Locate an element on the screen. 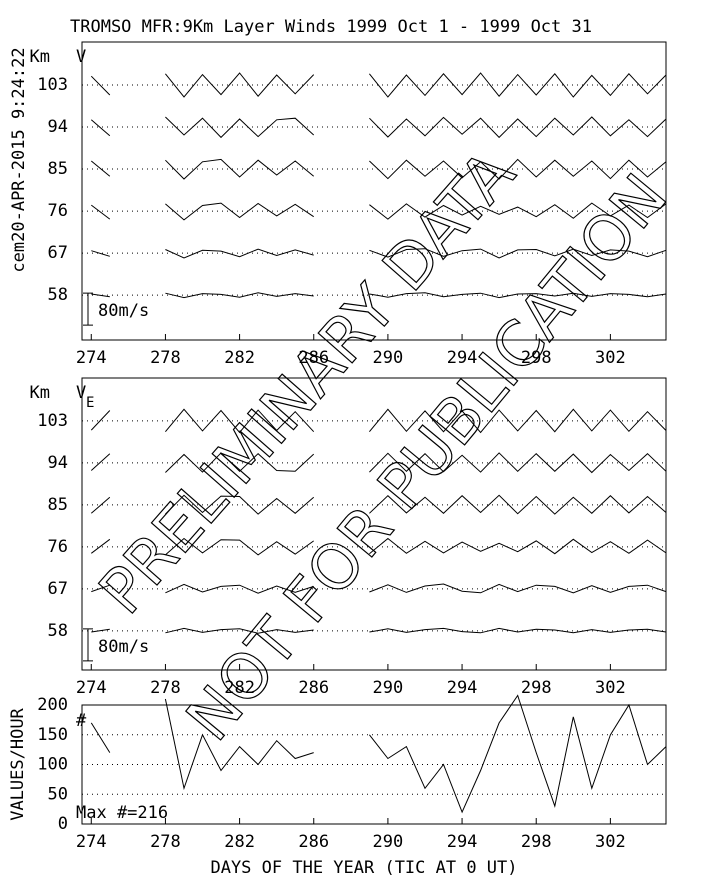 The image size is (704, 877). y-tick-label: 100 is located at coordinates (52, 765).